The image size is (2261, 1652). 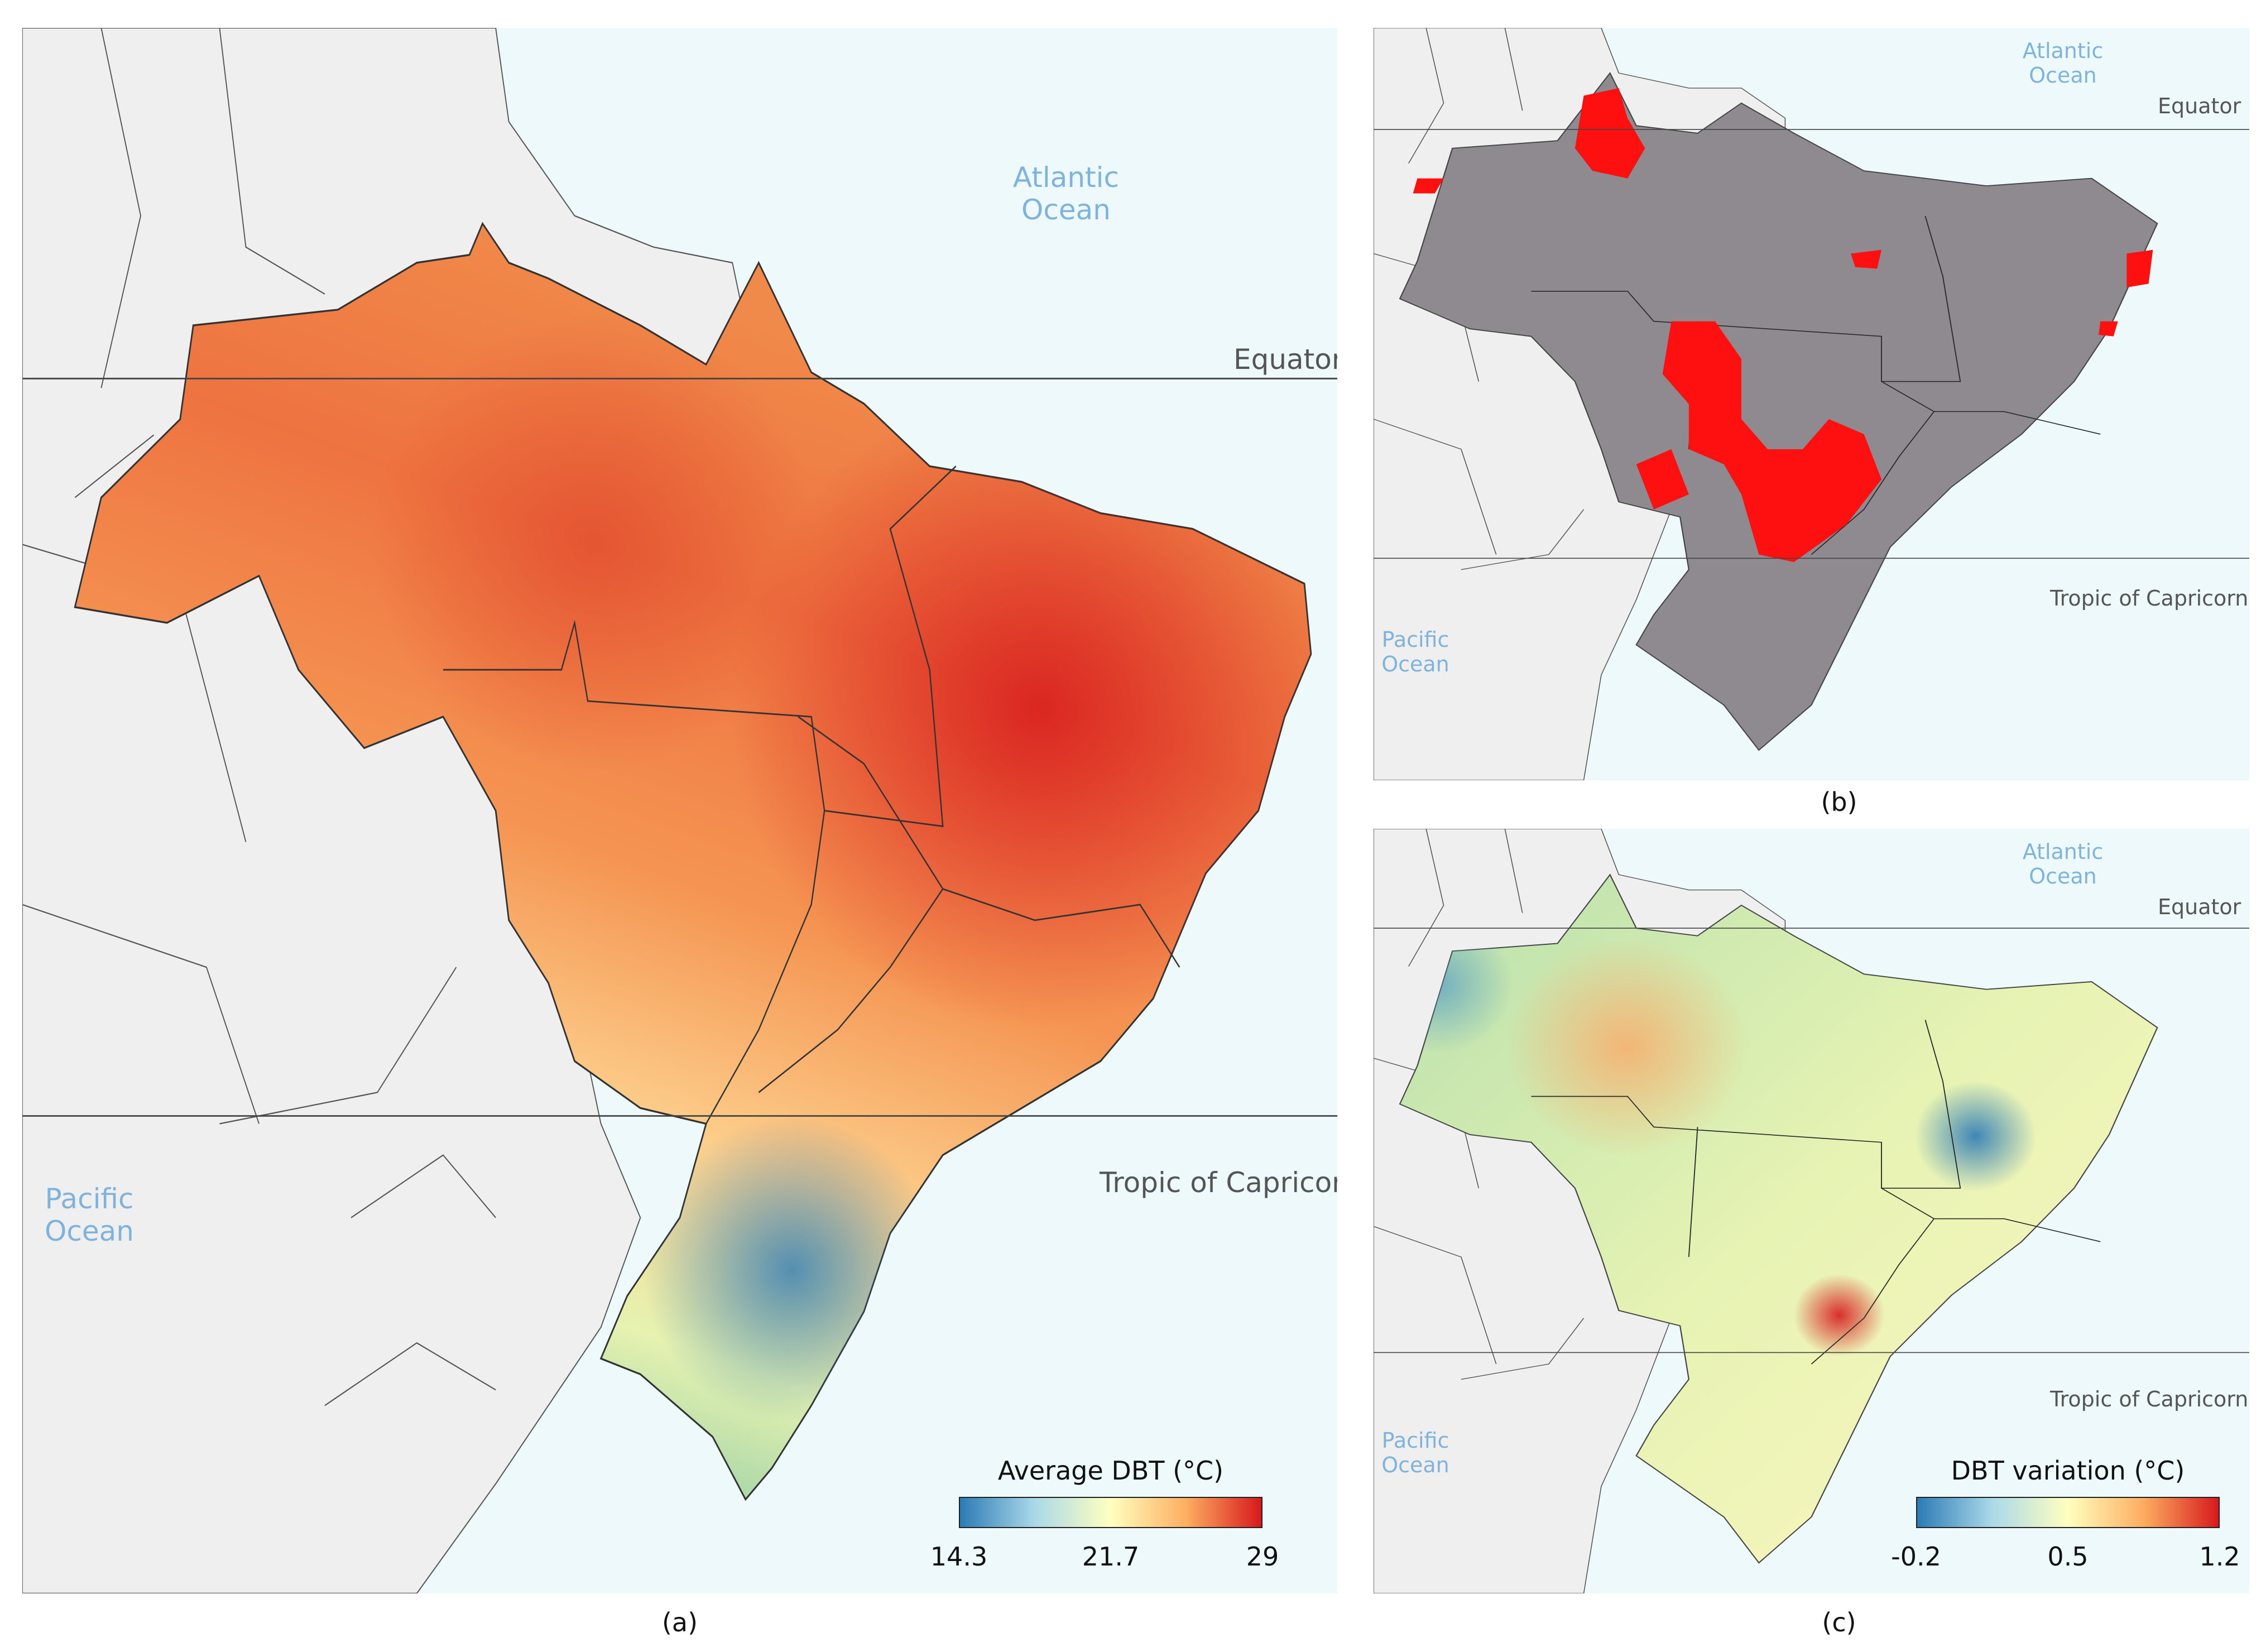 What do you see at coordinates (2068, 1556) in the screenshot?
I see `legend-mid-c: 0.5` at bounding box center [2068, 1556].